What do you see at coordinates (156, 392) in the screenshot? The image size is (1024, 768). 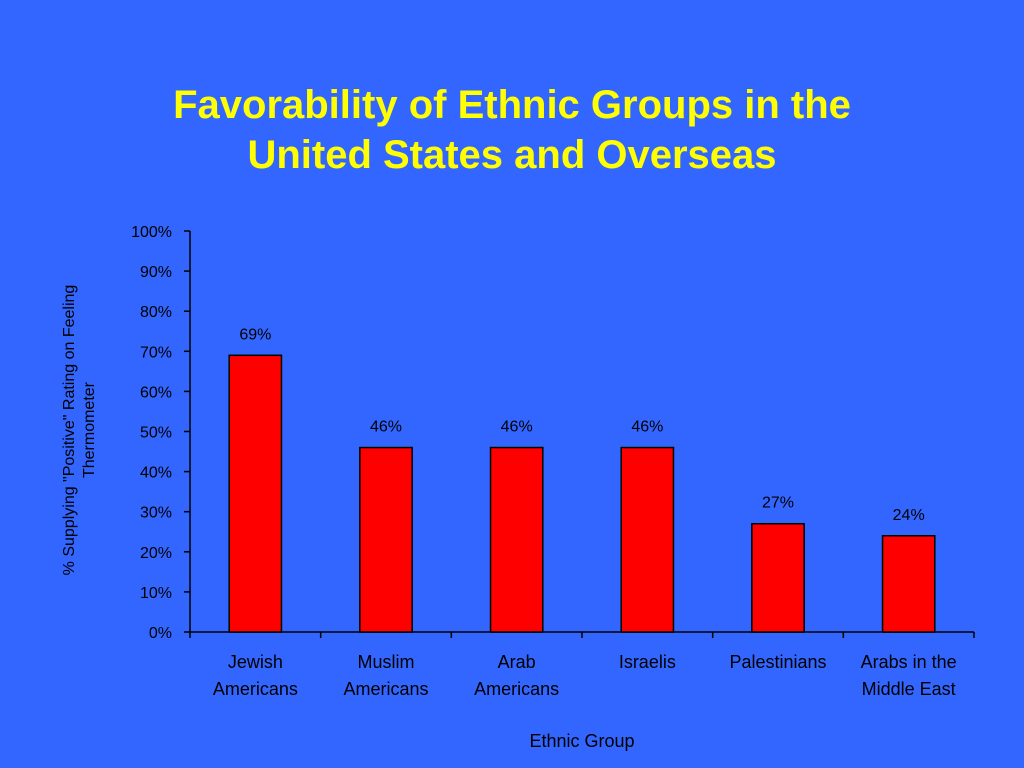 I see `y-tick-label: 60%` at bounding box center [156, 392].